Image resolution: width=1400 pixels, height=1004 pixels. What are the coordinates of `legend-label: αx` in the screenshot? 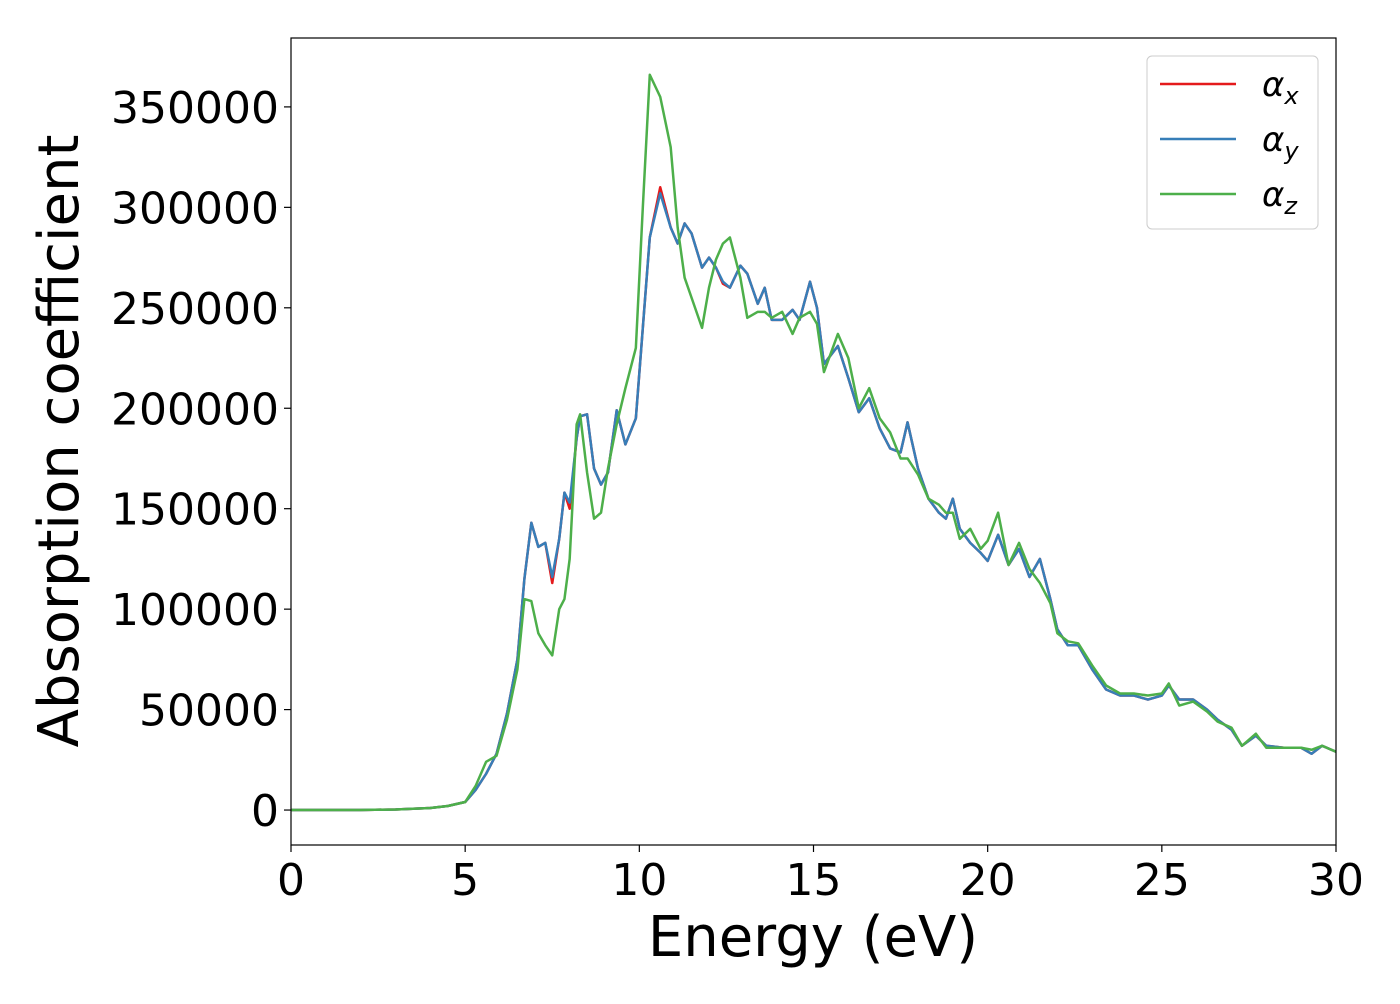 It's located at (1280, 87).